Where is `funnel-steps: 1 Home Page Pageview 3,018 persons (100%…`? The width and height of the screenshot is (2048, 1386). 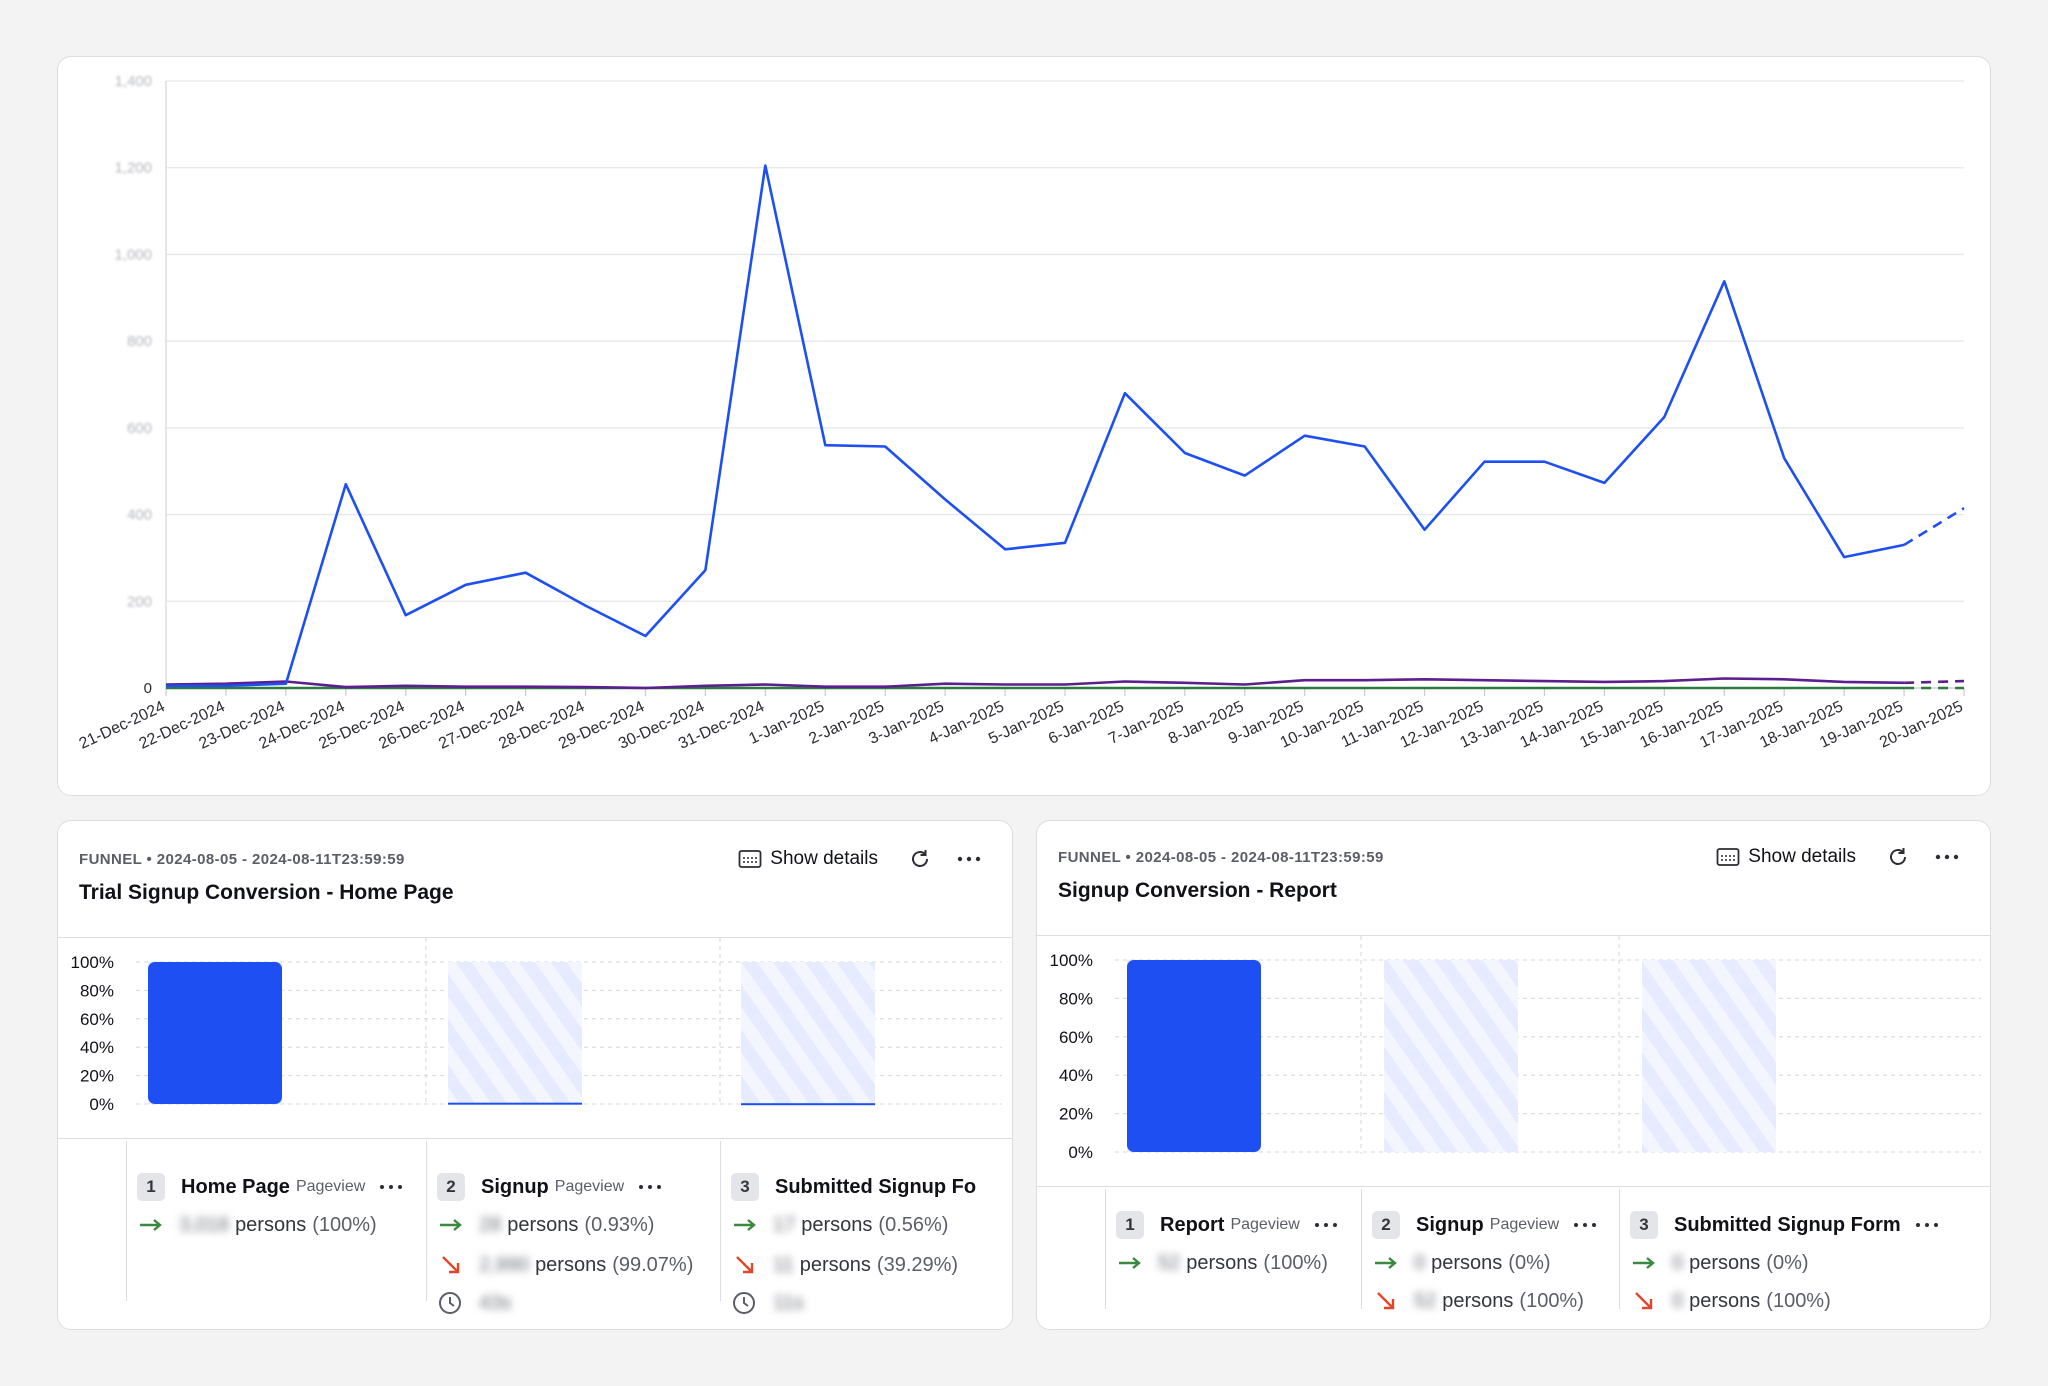
funnel-steps: 1 Home Page Pageview 3,018 persons (100%… is located at coordinates (535, 1235).